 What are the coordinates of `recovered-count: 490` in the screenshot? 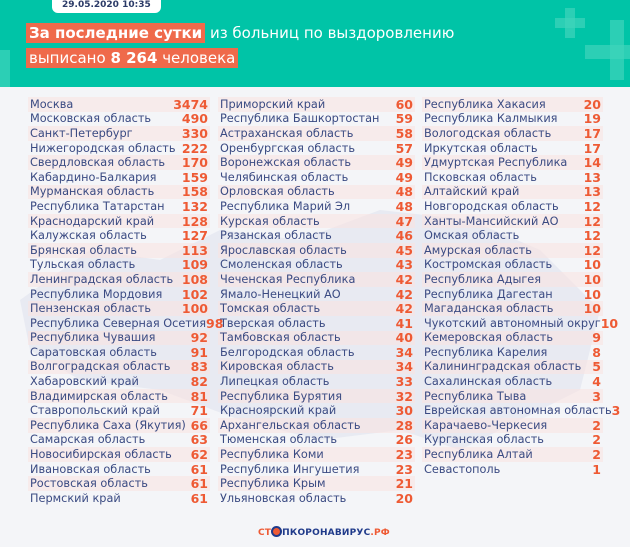 It's located at (194, 119).